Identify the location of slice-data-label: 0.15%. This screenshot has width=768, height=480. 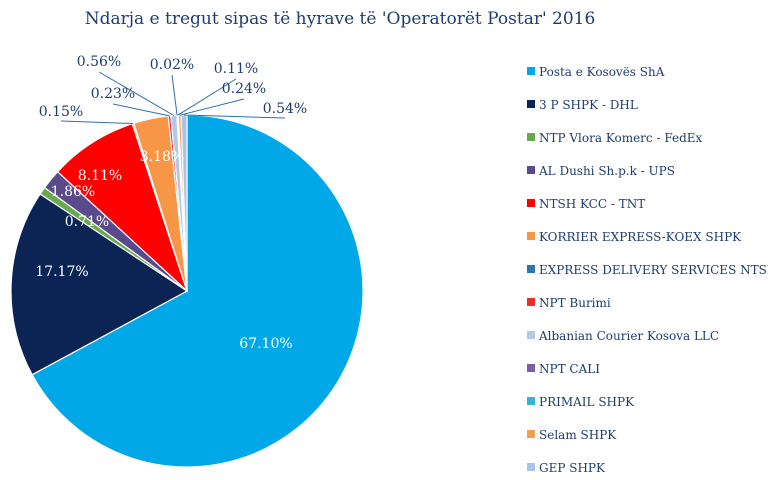
(61, 112).